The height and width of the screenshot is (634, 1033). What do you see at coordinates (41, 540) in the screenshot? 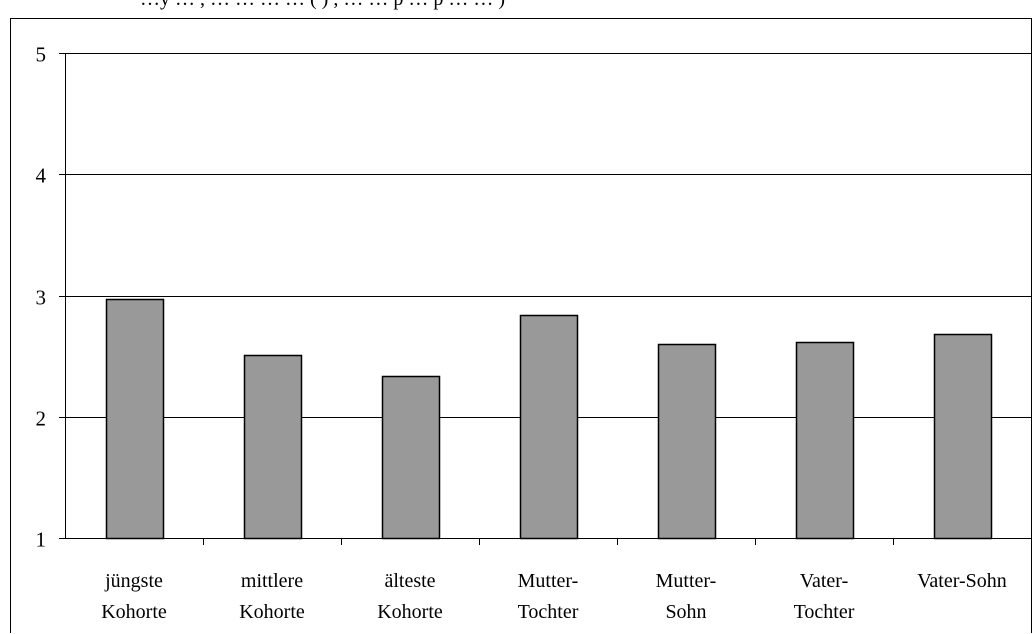
I see `y-tick-label: 1` at bounding box center [41, 540].